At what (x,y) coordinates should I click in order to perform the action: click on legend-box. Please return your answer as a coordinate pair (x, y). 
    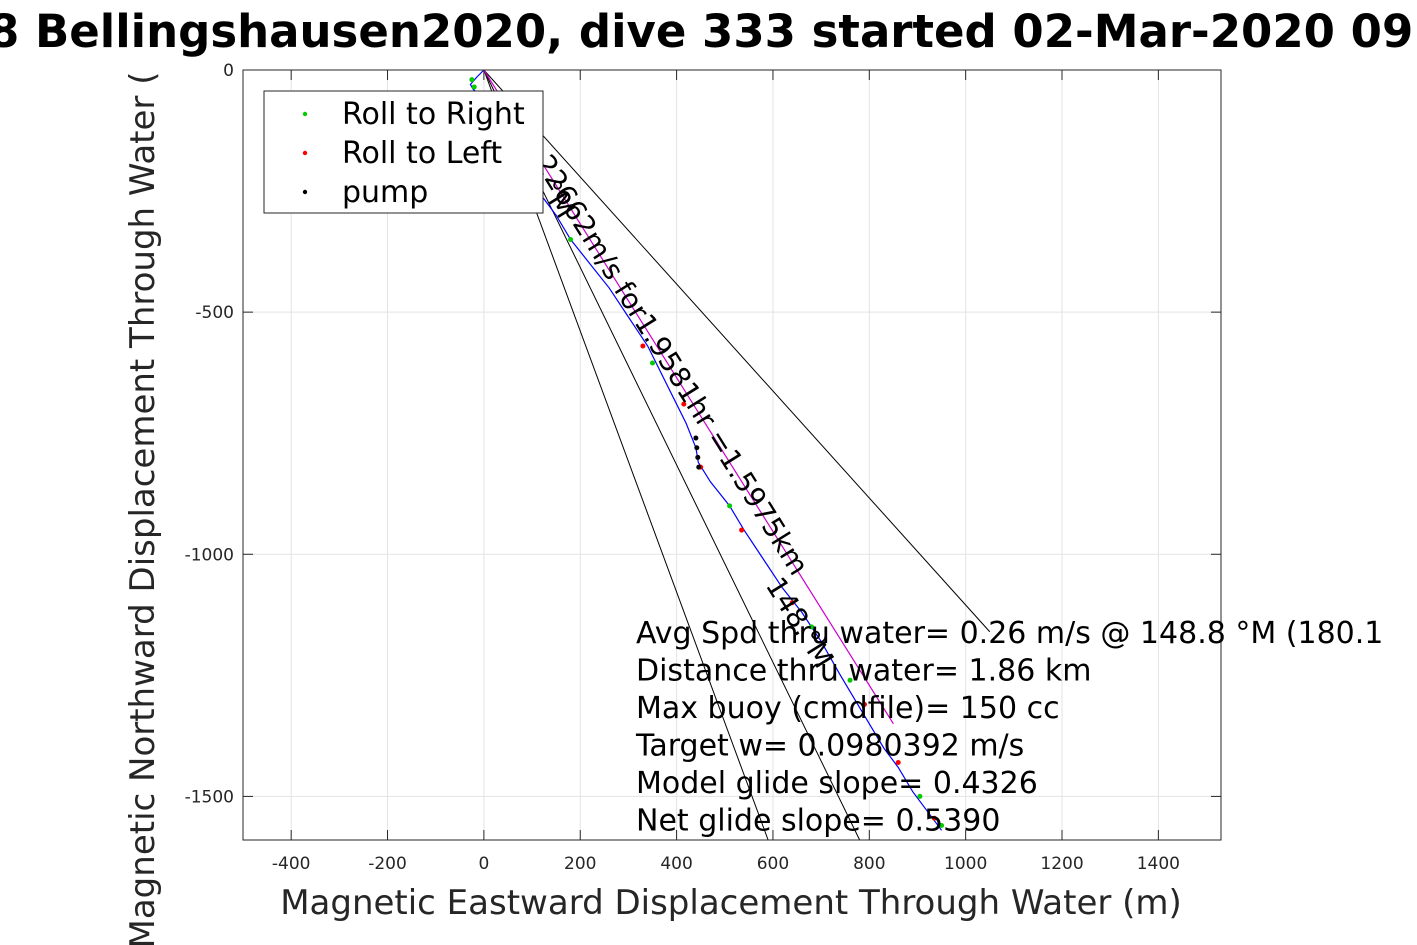
    Looking at the image, I should click on (403, 152).